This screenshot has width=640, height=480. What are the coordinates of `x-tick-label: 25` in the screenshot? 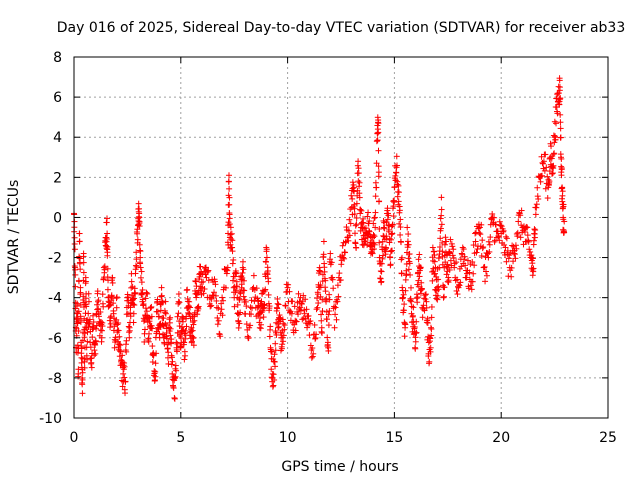 It's located at (608, 438).